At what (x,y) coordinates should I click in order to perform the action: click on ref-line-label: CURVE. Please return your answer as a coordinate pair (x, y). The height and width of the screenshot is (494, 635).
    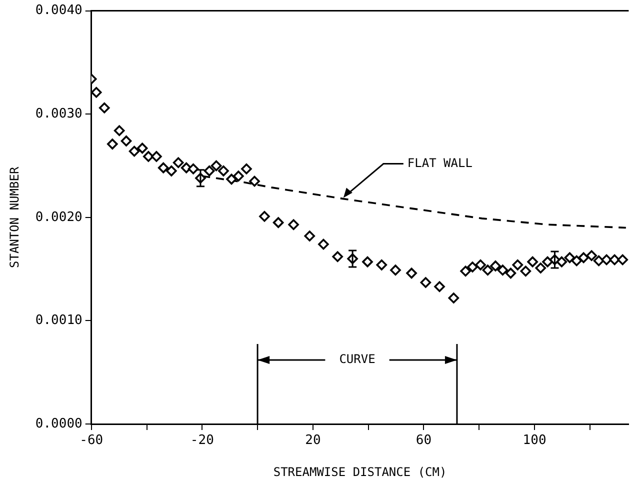
    Looking at the image, I should click on (357, 359).